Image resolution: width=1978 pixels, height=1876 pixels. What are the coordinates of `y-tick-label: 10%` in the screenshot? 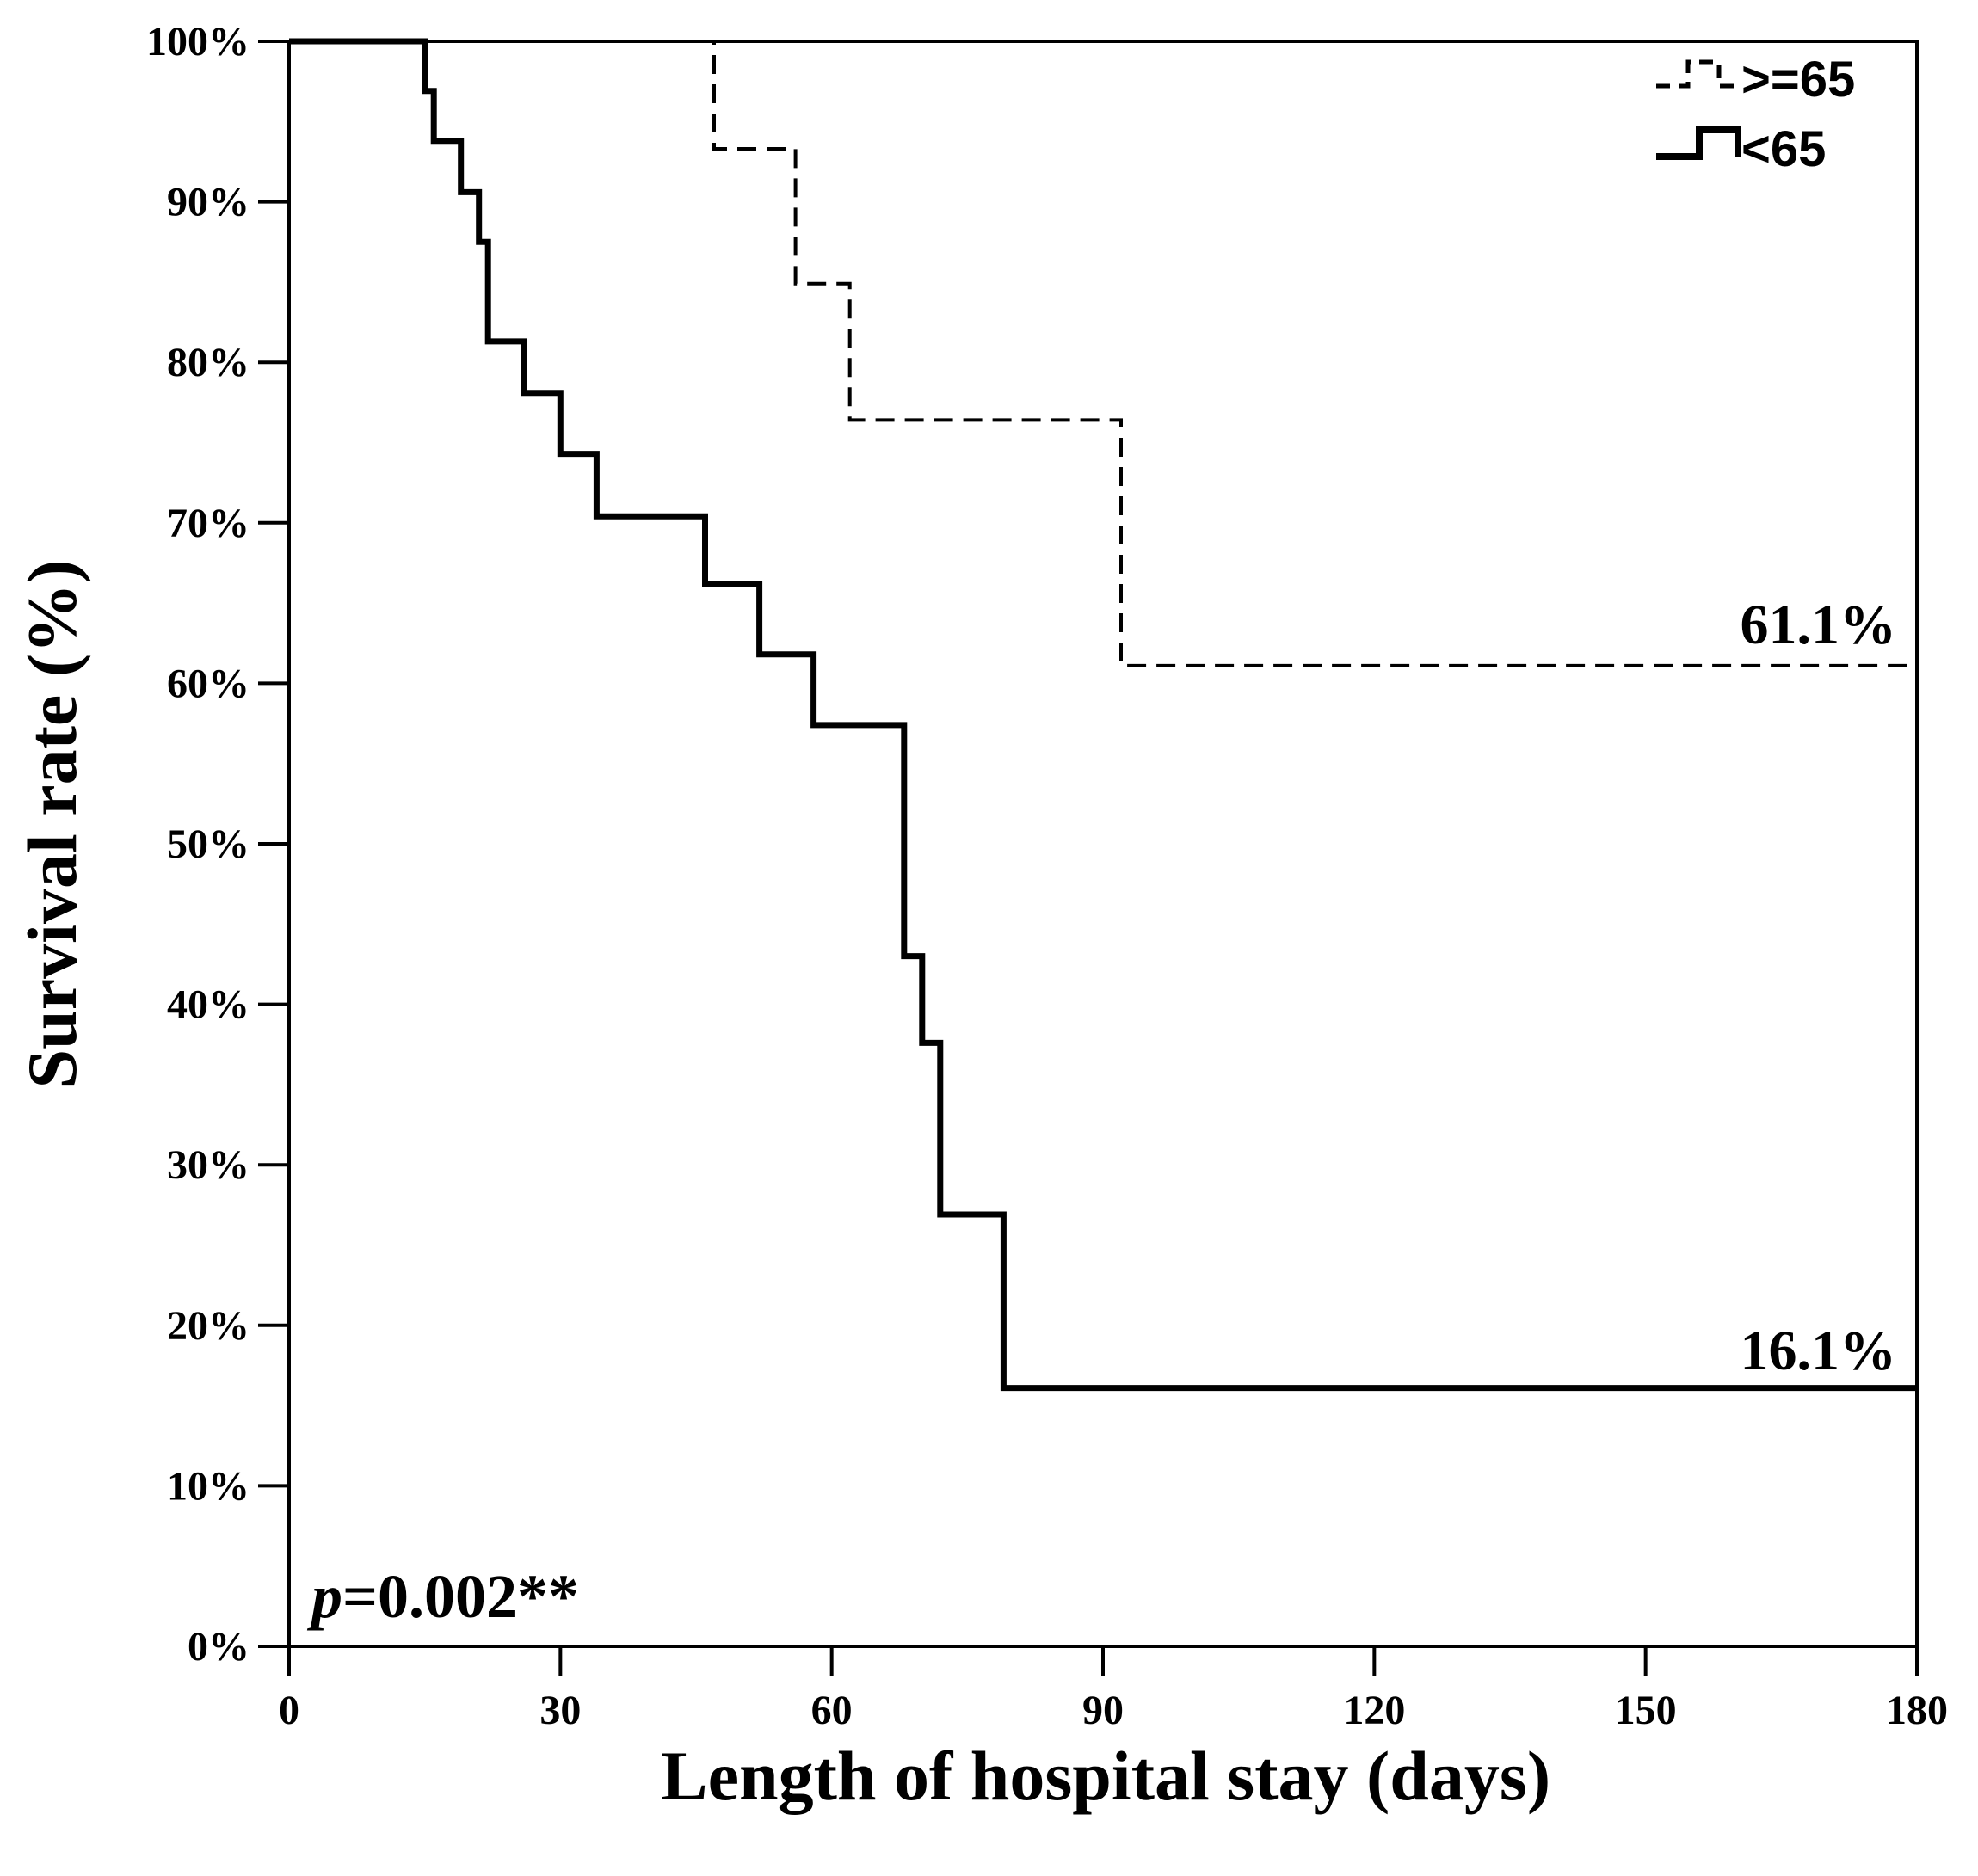 It's located at (209, 1486).